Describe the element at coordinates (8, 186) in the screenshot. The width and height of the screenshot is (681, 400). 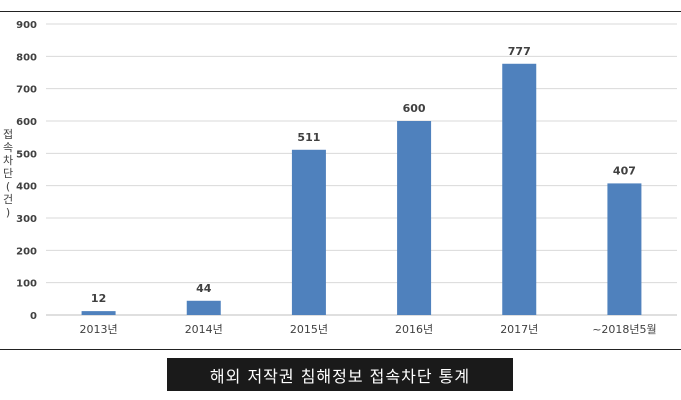
I see `y-axis-label-char: (` at that location.